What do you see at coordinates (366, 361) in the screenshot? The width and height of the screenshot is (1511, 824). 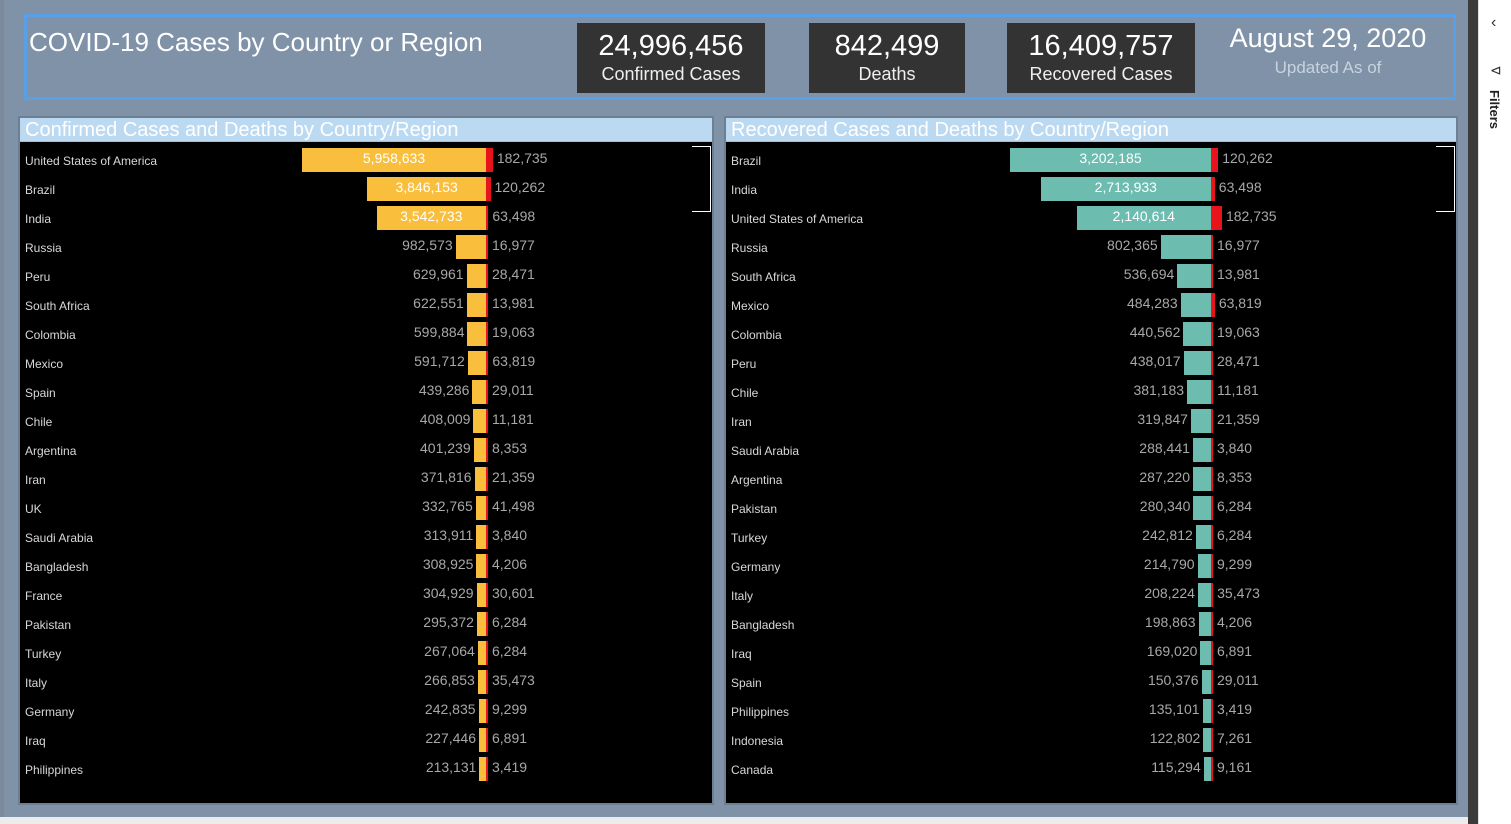 I see `confirmed-chart-row: Mexico 591,712 63,819` at bounding box center [366, 361].